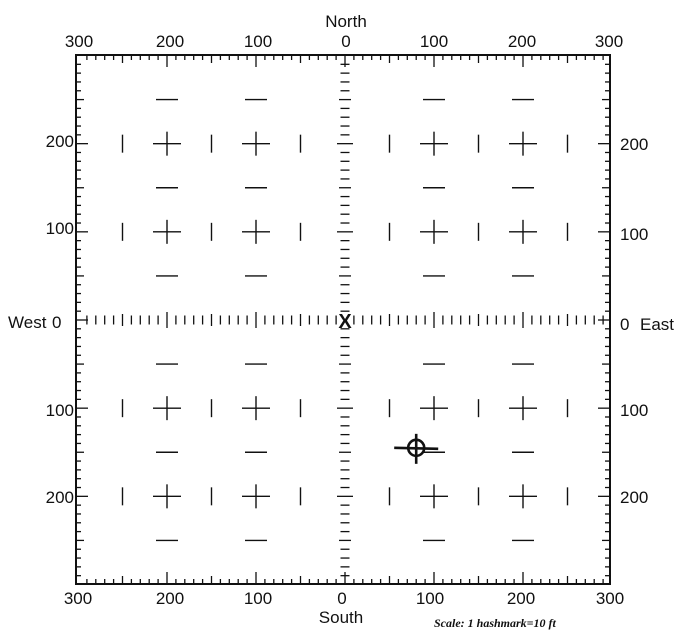  What do you see at coordinates (60, 410) in the screenshot?
I see `left-label-s100: 100` at bounding box center [60, 410].